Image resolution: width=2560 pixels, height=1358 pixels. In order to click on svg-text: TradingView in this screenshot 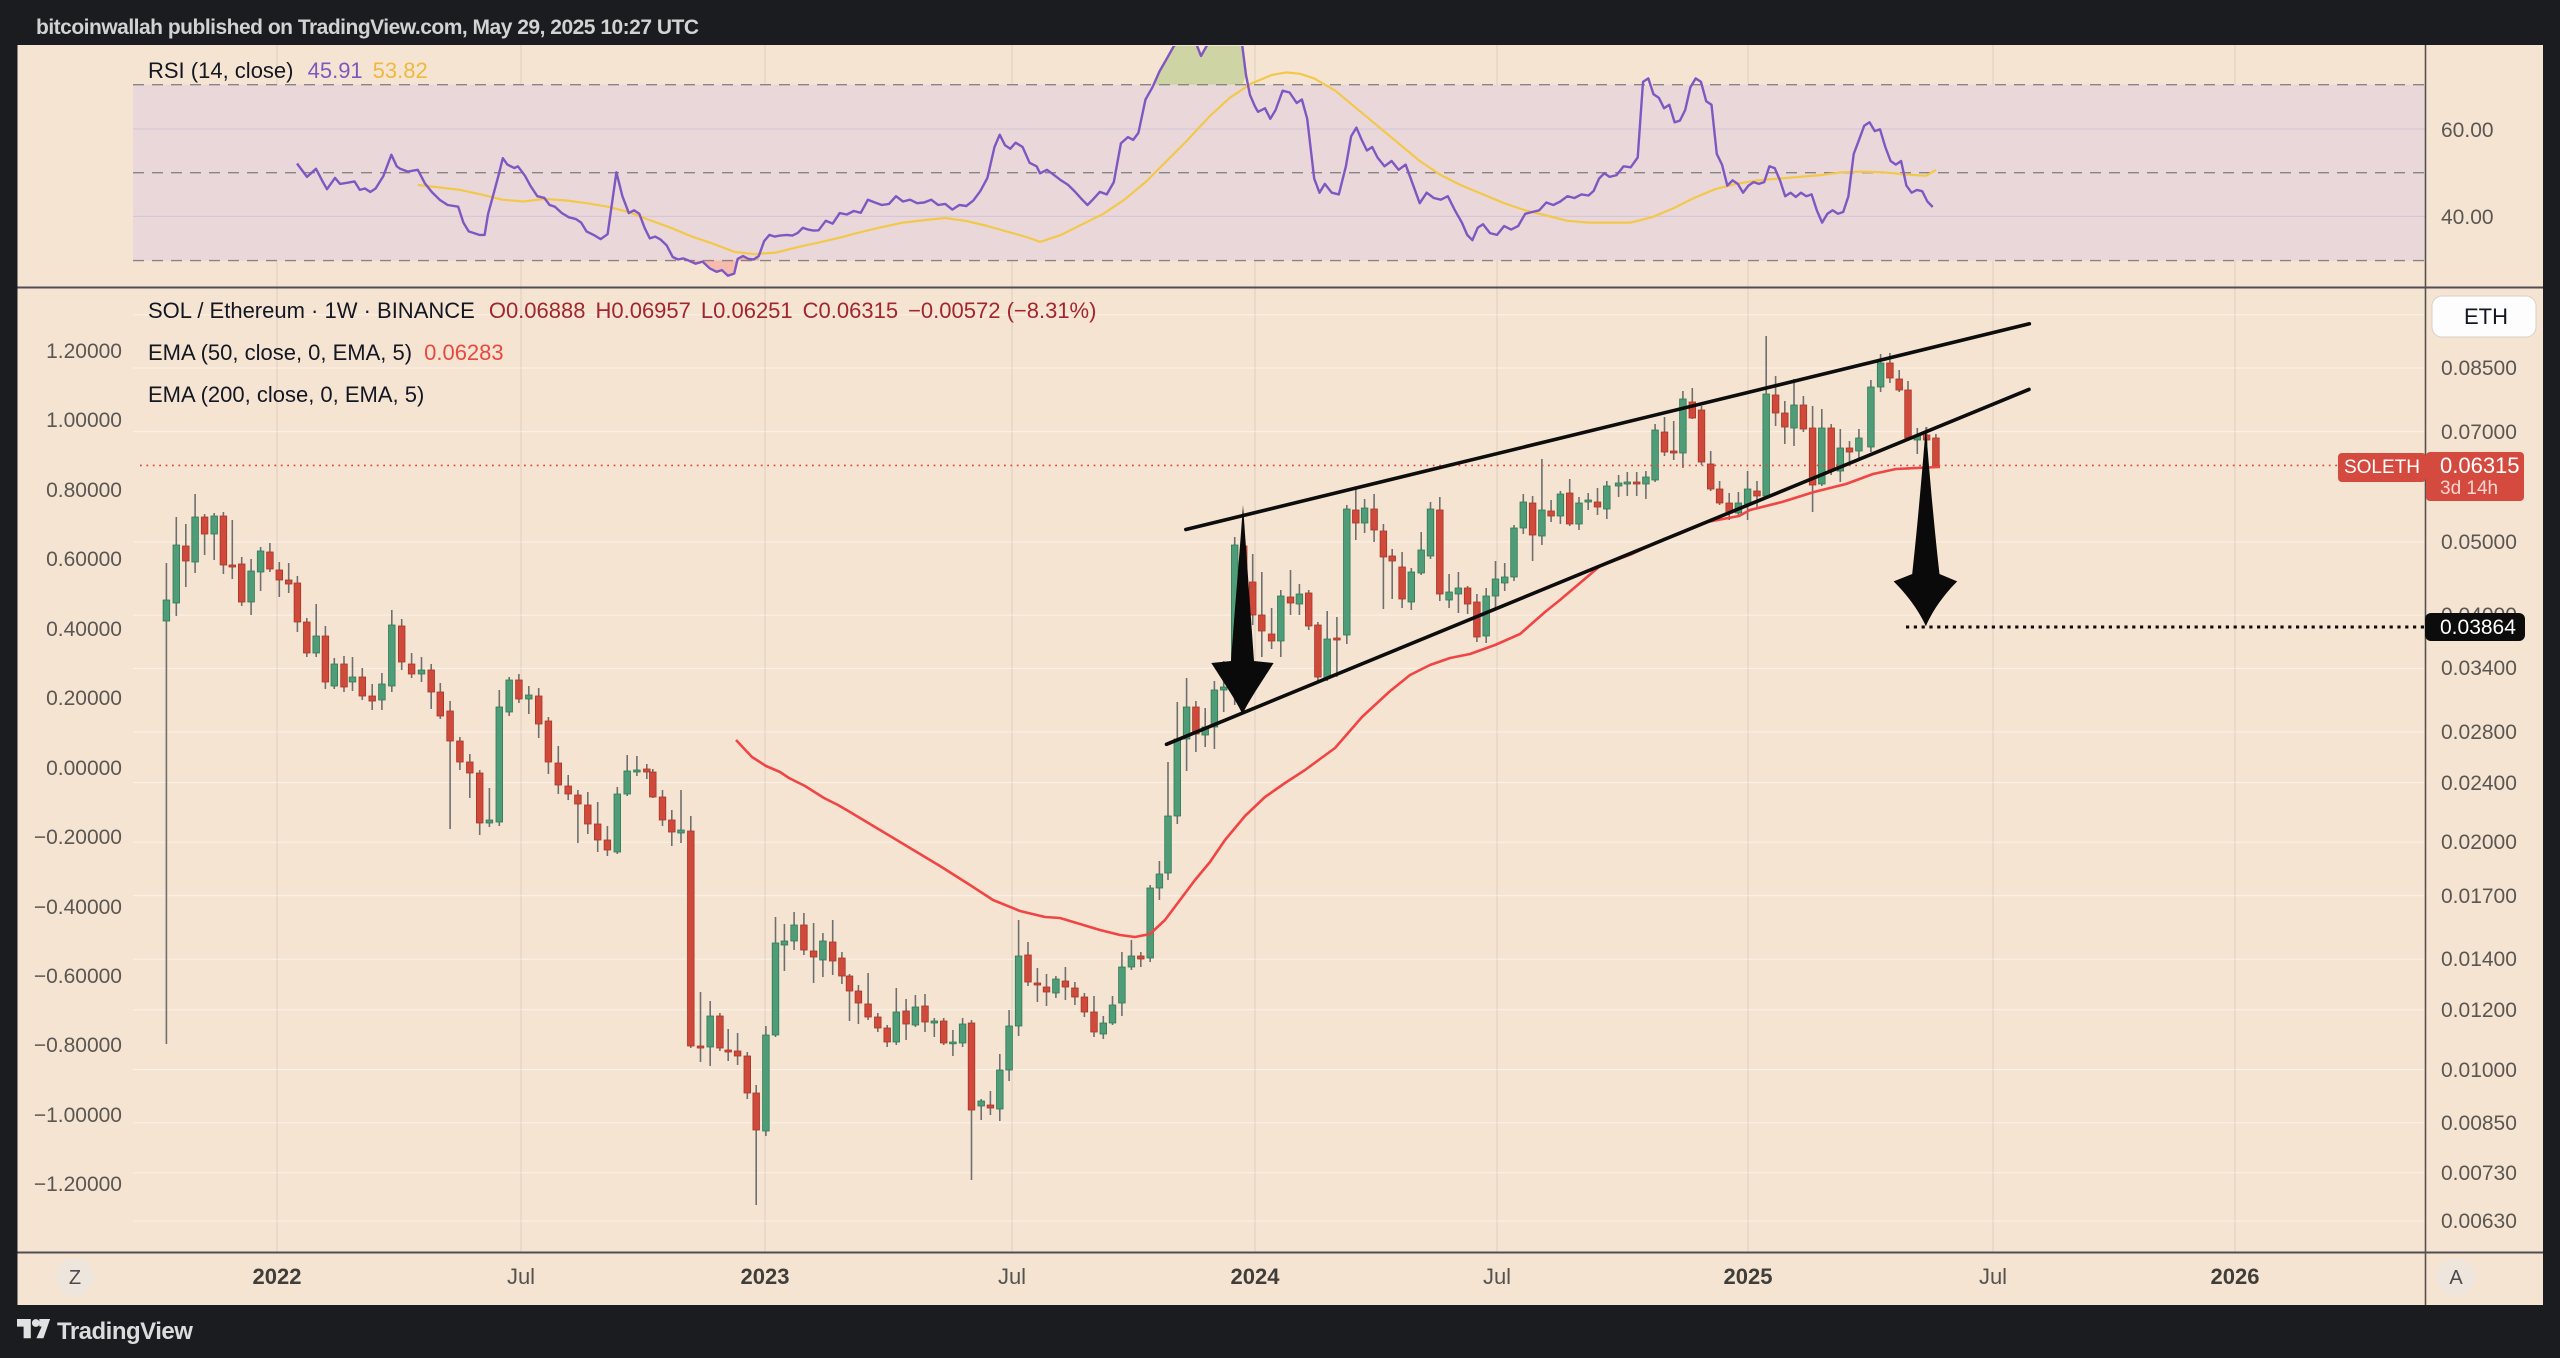, I will do `click(125, 1331)`.